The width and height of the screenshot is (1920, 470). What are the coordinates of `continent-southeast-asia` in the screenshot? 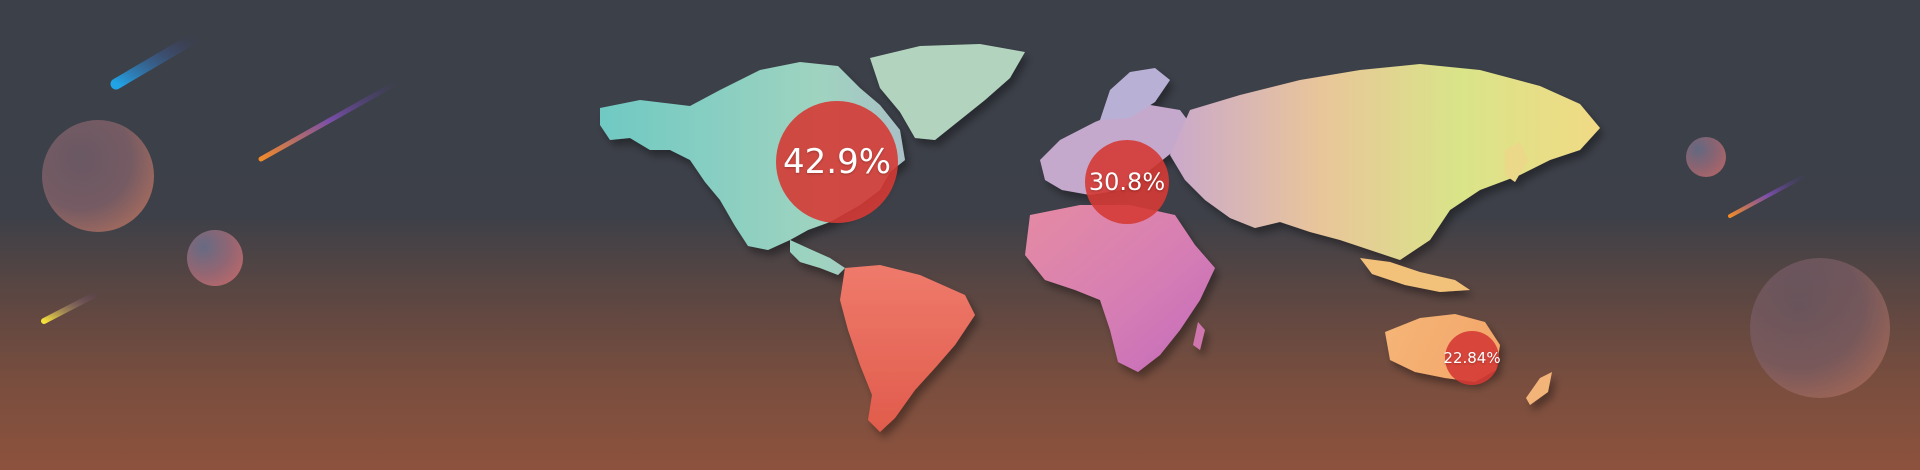 It's located at (1415, 275).